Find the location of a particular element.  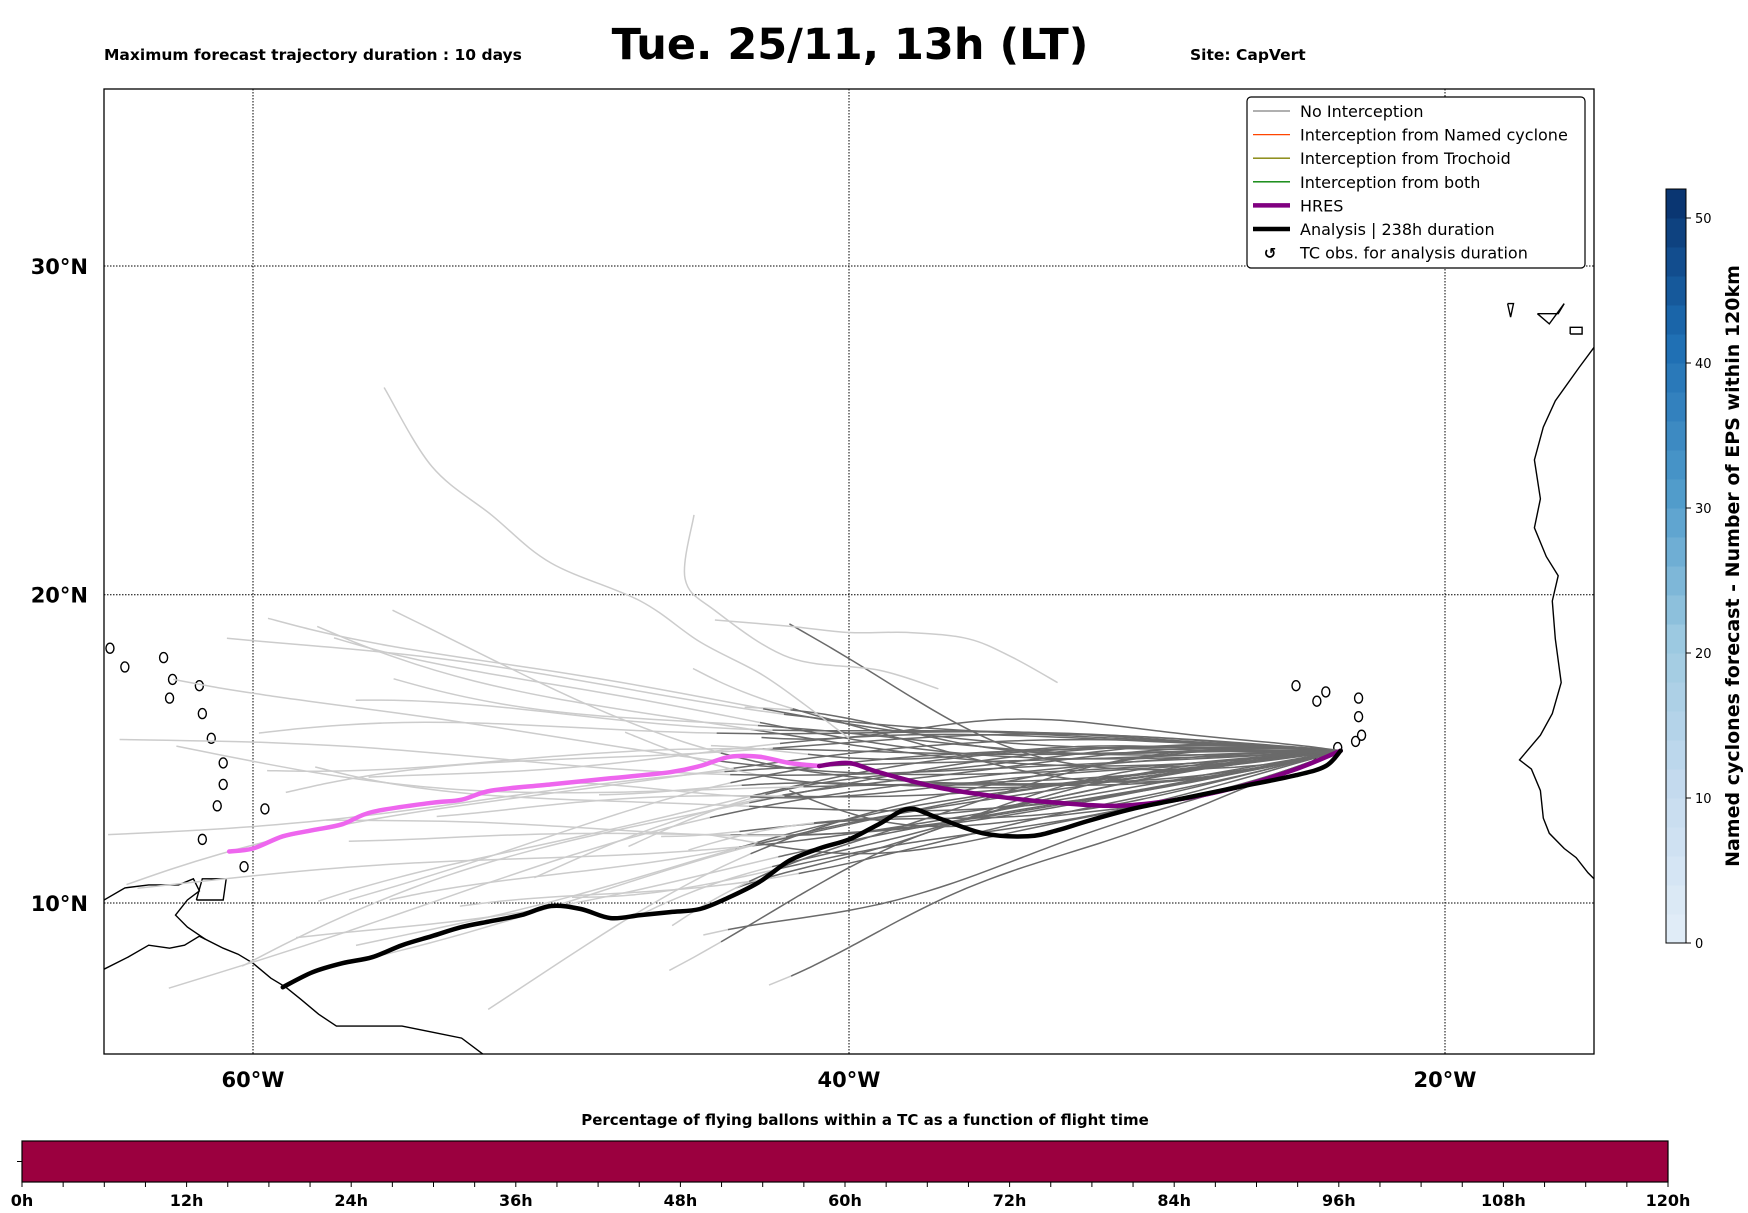

lon-tick-label: 60°W is located at coordinates (253, 1080).